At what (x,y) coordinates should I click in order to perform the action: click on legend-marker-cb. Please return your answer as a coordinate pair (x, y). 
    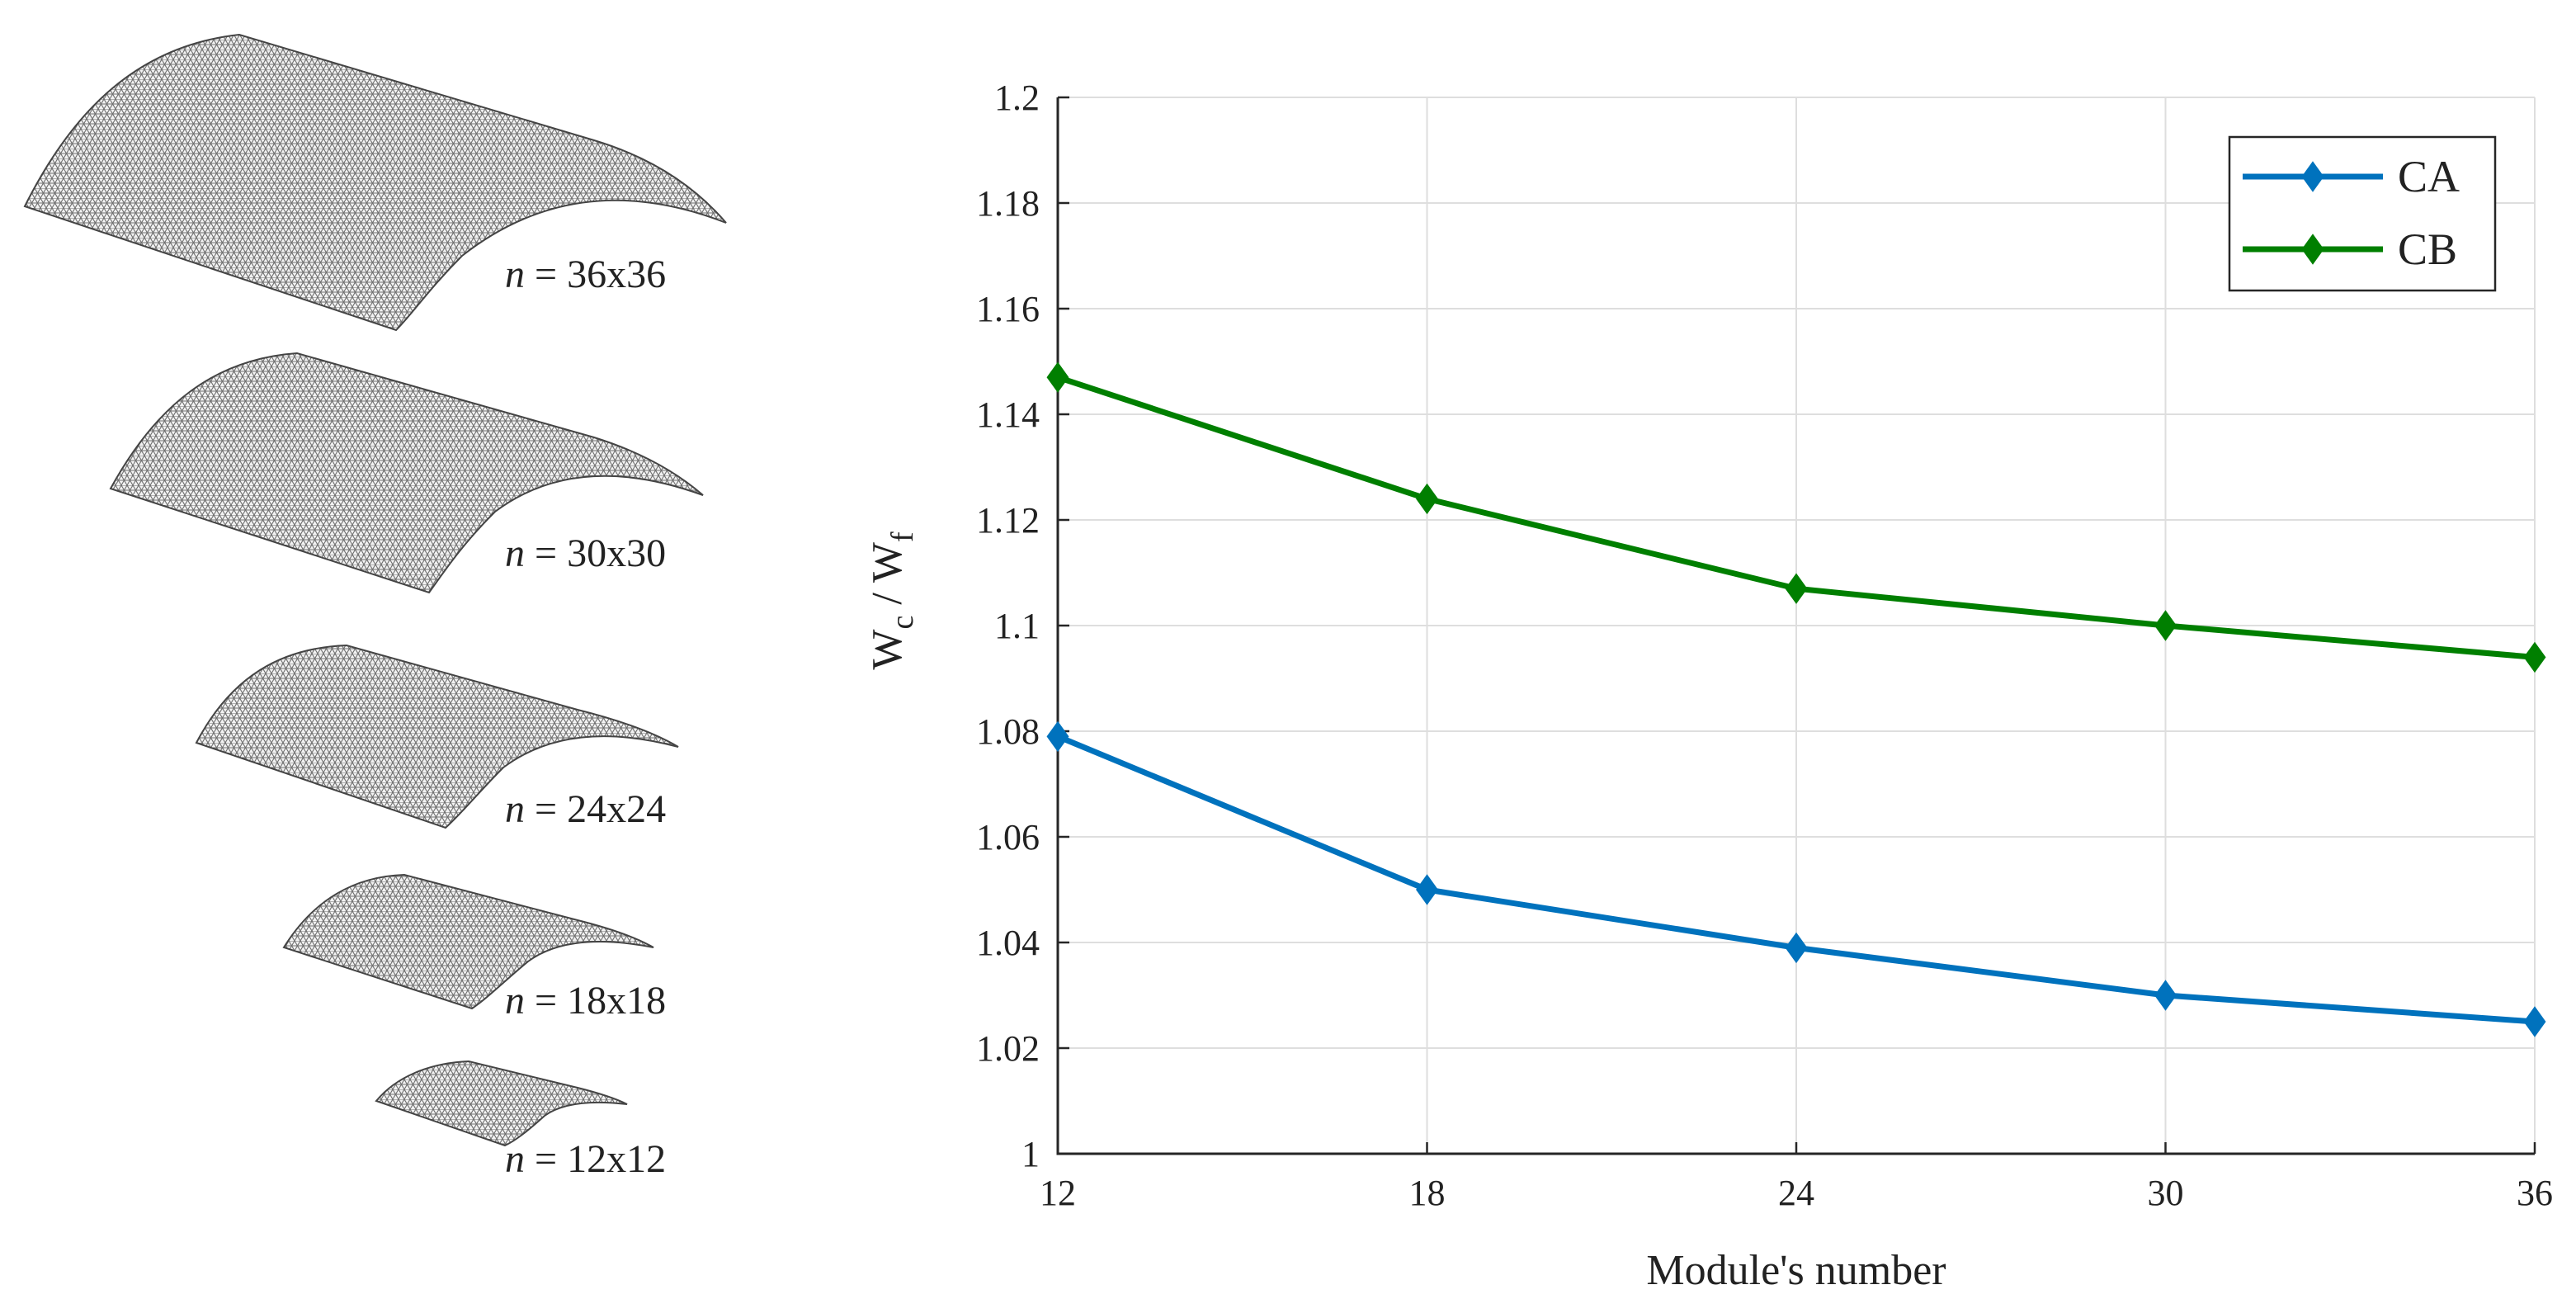
    Looking at the image, I should click on (2312, 249).